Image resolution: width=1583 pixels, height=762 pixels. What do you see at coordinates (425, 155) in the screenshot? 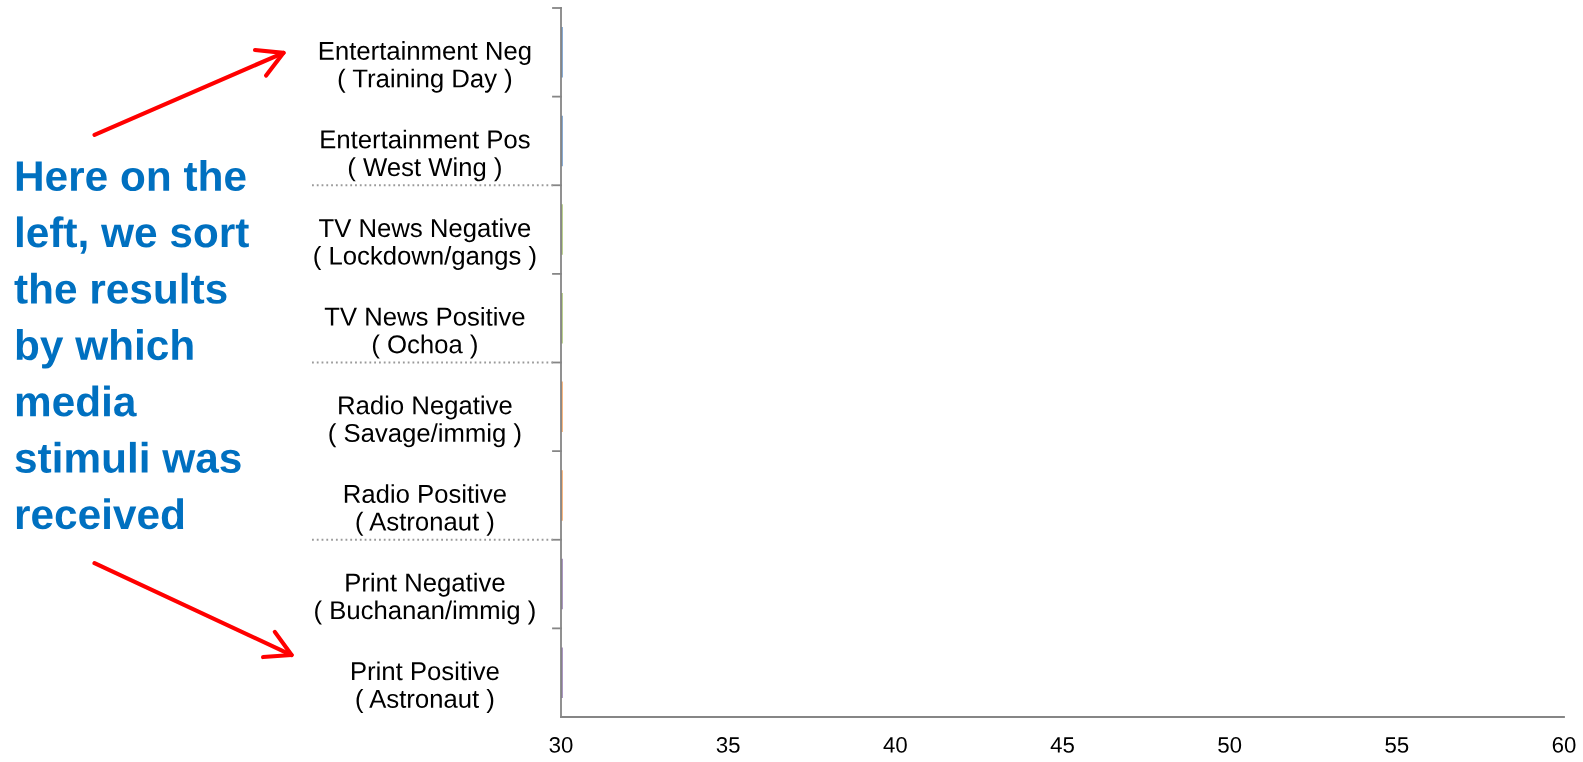
I see `y-tick-label: Entertainment Pos ( West Wing )` at bounding box center [425, 155].